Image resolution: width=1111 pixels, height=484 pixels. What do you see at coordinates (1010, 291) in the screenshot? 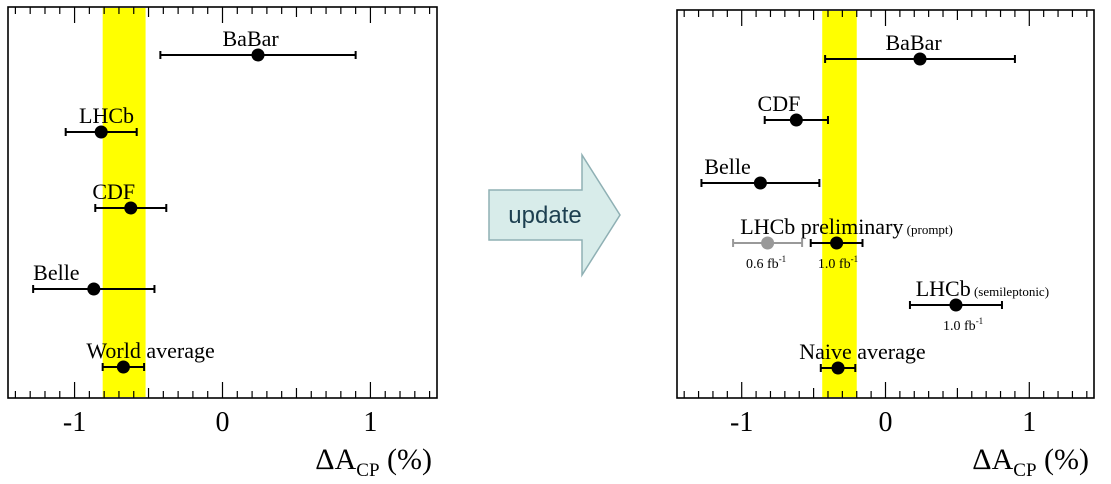
I see `measurement-note: (semileptonic)` at bounding box center [1010, 291].